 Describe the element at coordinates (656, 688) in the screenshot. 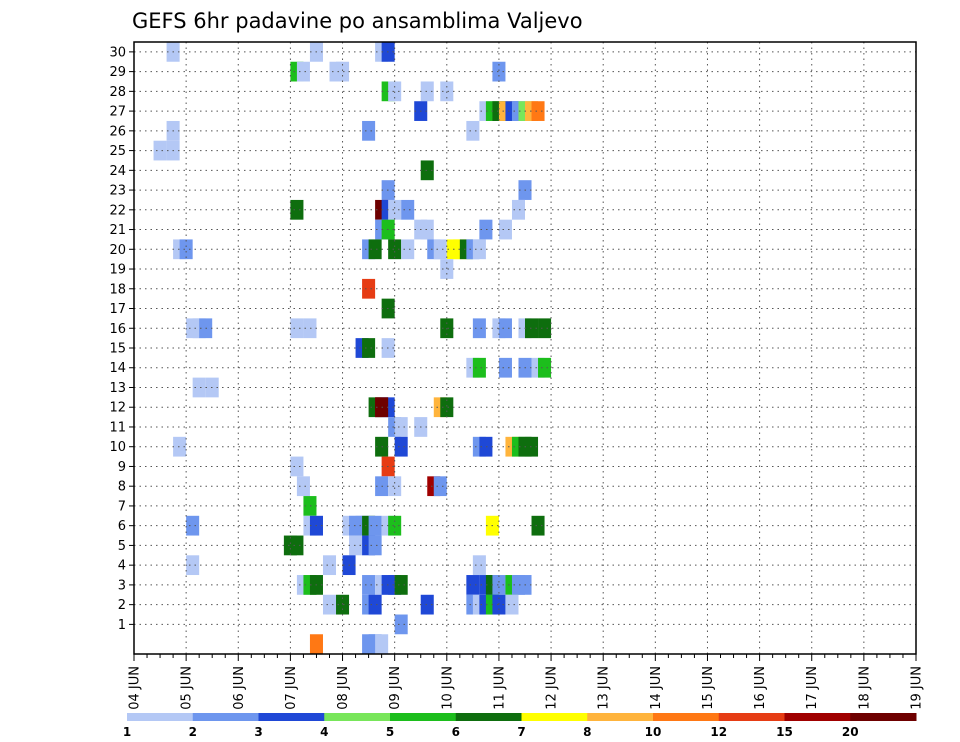

I see `x-tick-label: 14 JUN` at that location.